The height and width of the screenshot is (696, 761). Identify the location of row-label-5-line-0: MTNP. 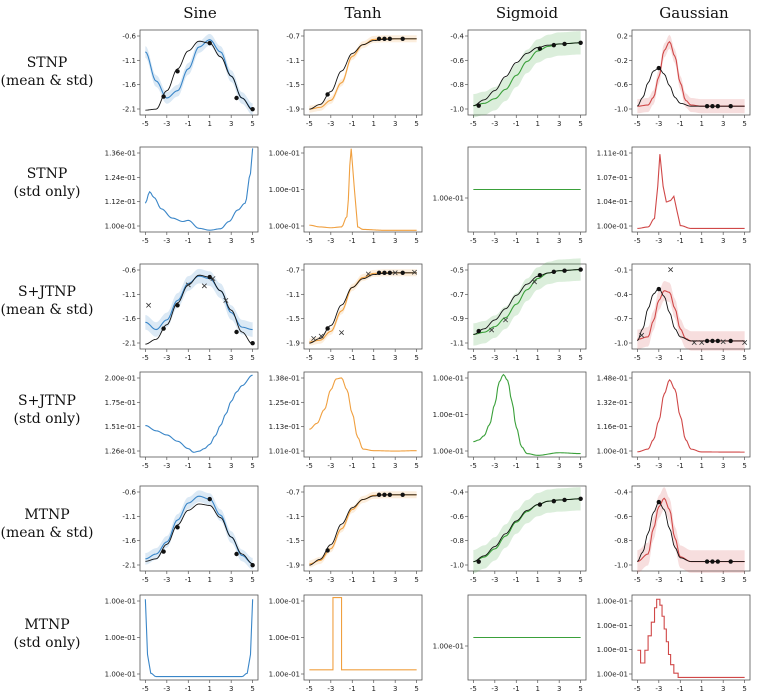
(46, 625).